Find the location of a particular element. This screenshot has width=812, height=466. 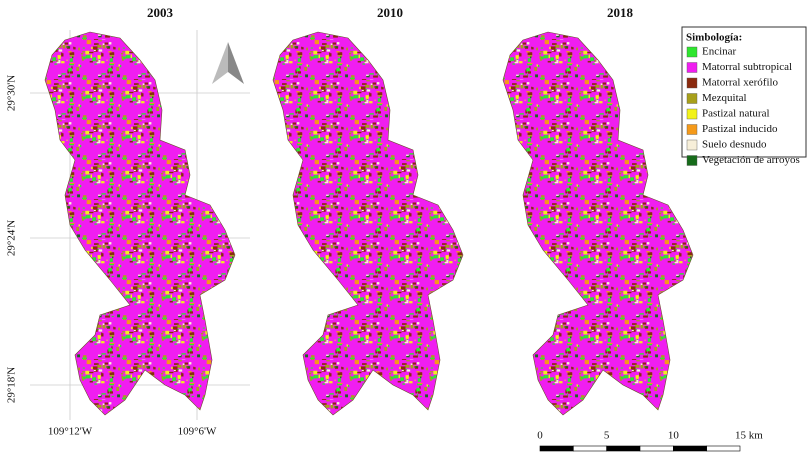

lon-label: 109°6'W is located at coordinates (197, 432).